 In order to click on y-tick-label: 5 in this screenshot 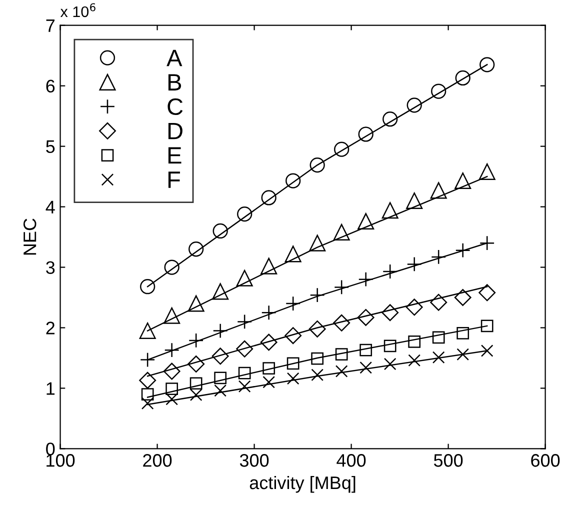, I will do `click(50, 147)`.